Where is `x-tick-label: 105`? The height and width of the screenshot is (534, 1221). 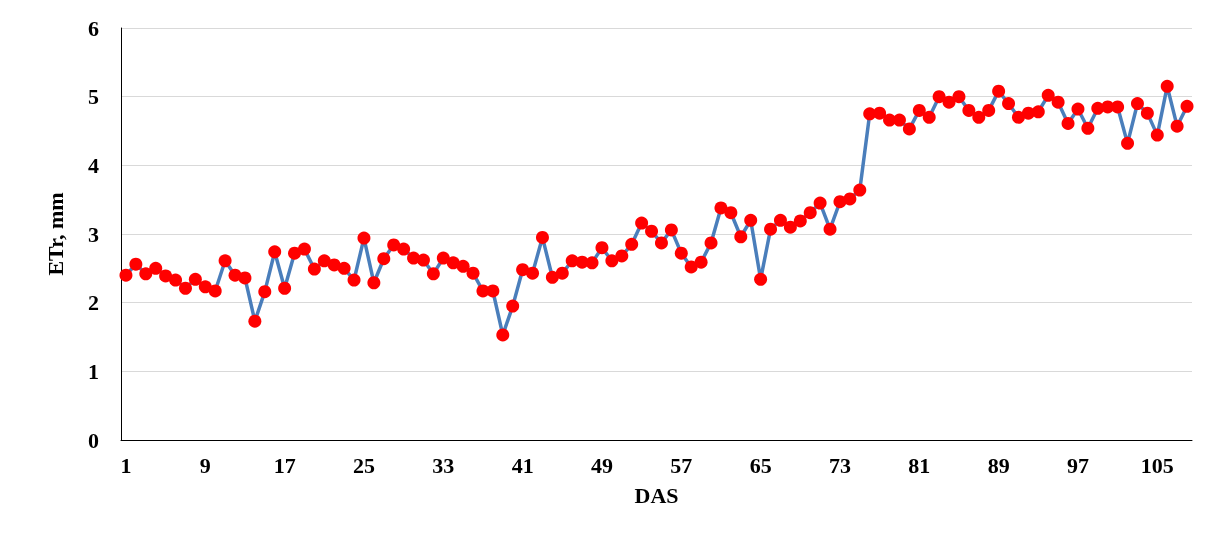
x-tick-label: 105 is located at coordinates (1157, 465).